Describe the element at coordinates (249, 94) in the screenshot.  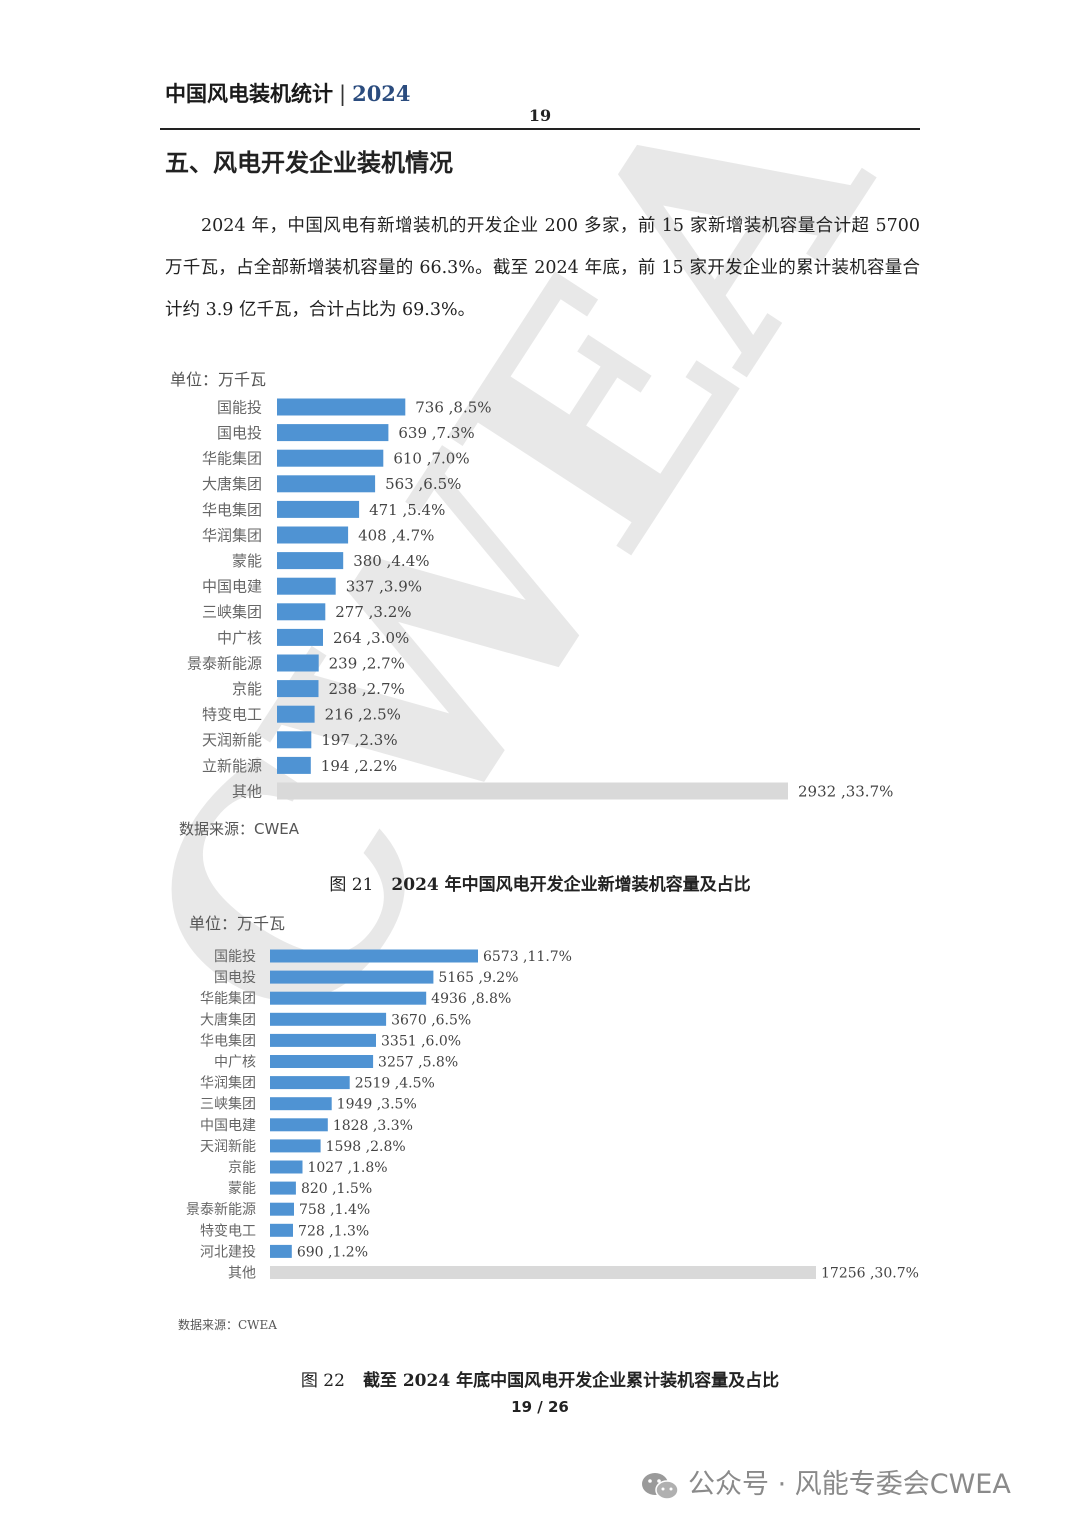
I see `header-title: 中国风电装机统计` at that location.